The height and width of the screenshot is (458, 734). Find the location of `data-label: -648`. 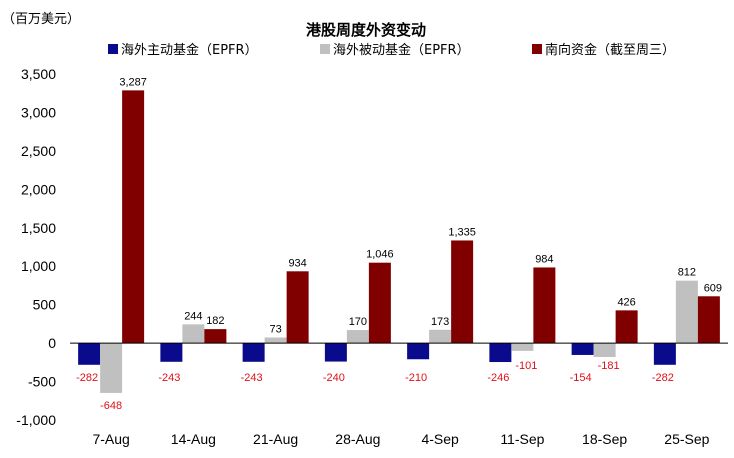

data-label: -648 is located at coordinates (111, 406).